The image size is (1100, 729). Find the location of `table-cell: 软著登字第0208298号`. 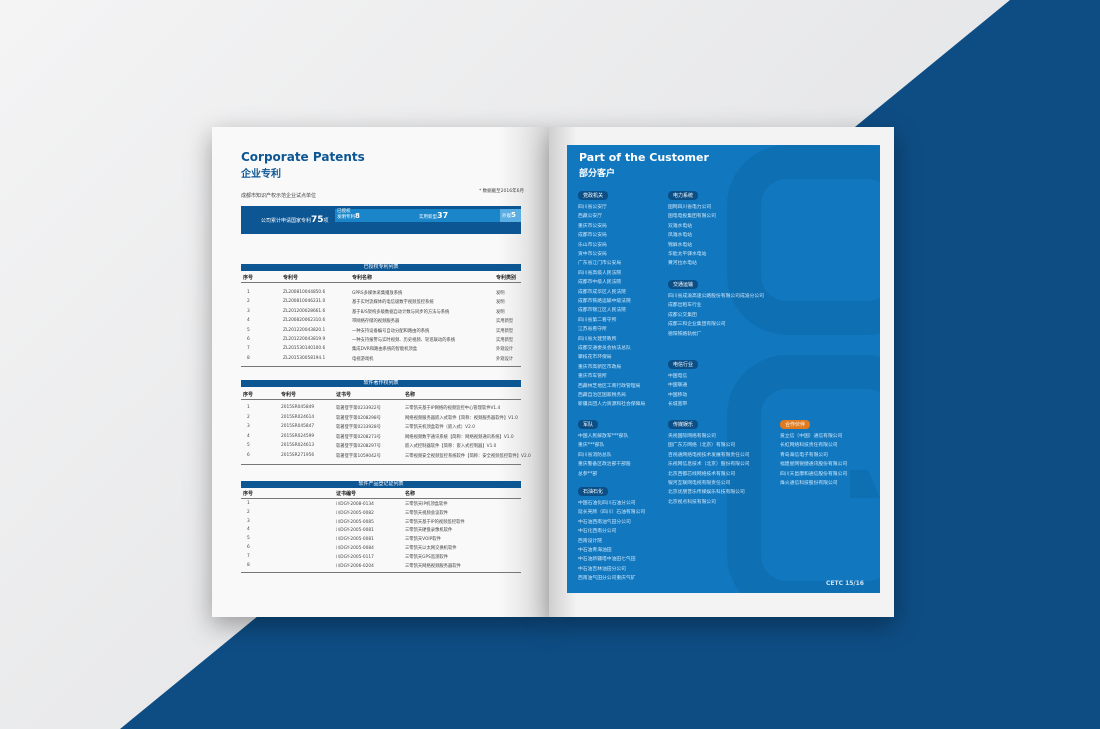

table-cell: 软著登字第0208298号 is located at coordinates (358, 418).